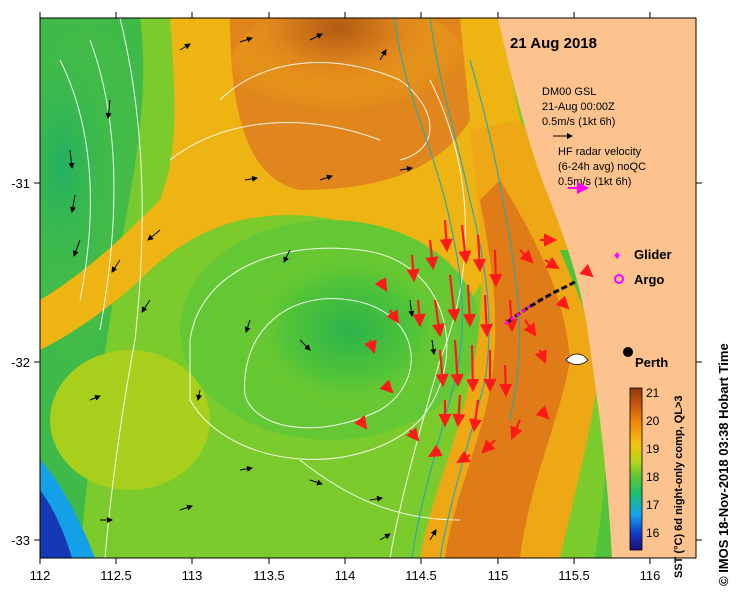 This screenshot has height=592, width=739. Describe the element at coordinates (723, 464) in the screenshot. I see `copyright-credit: © IMOS 18-Nov-2018 03:38 Hobart Time` at that location.